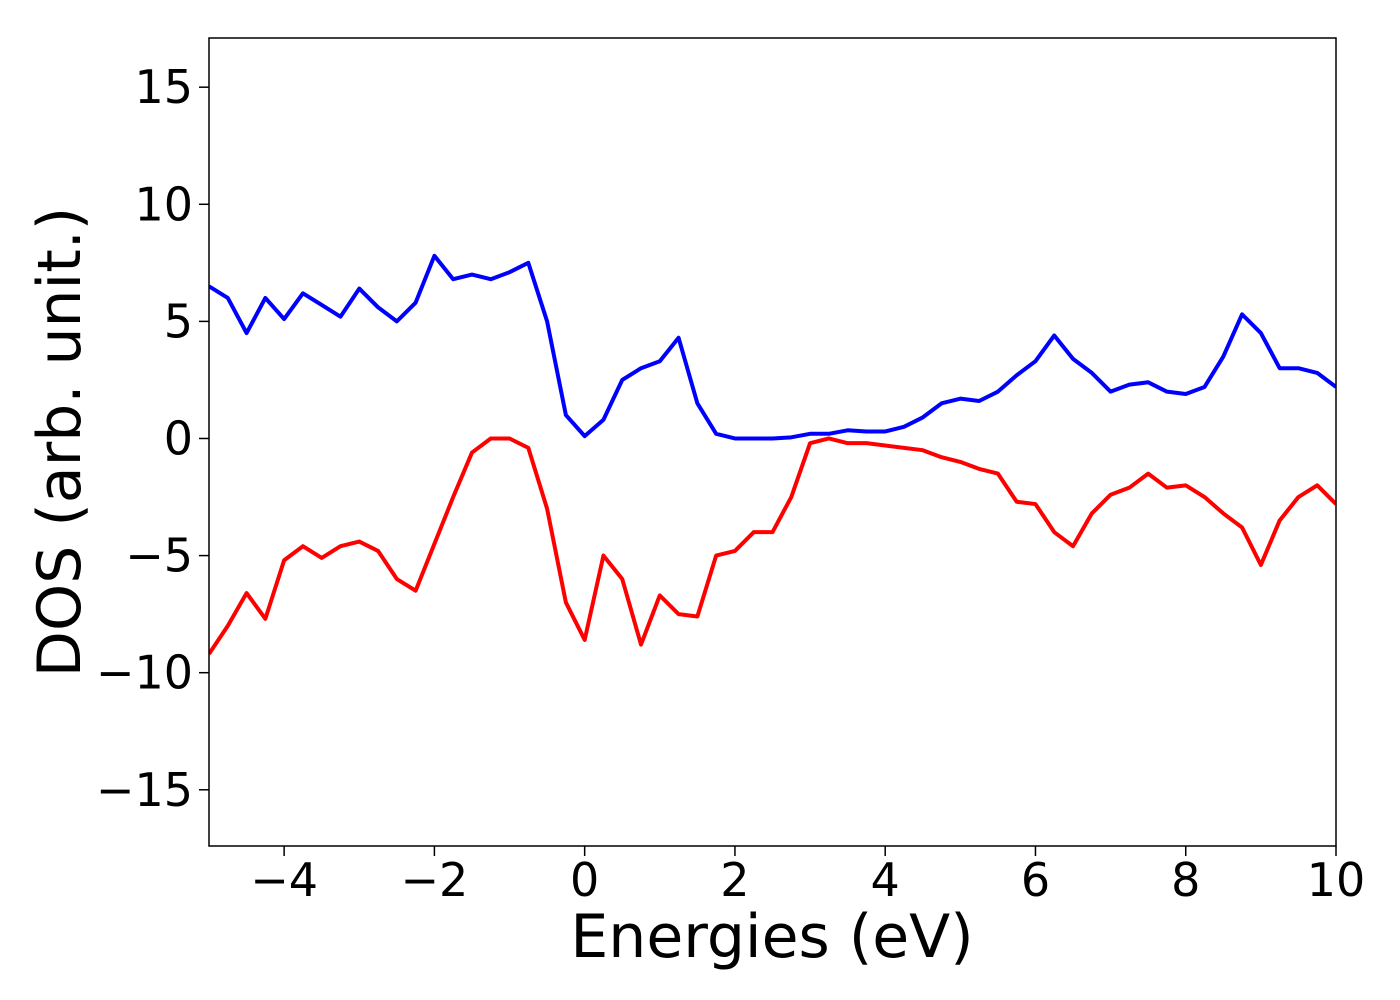  I want to click on x-tick-label: 8, so click(1185, 880).